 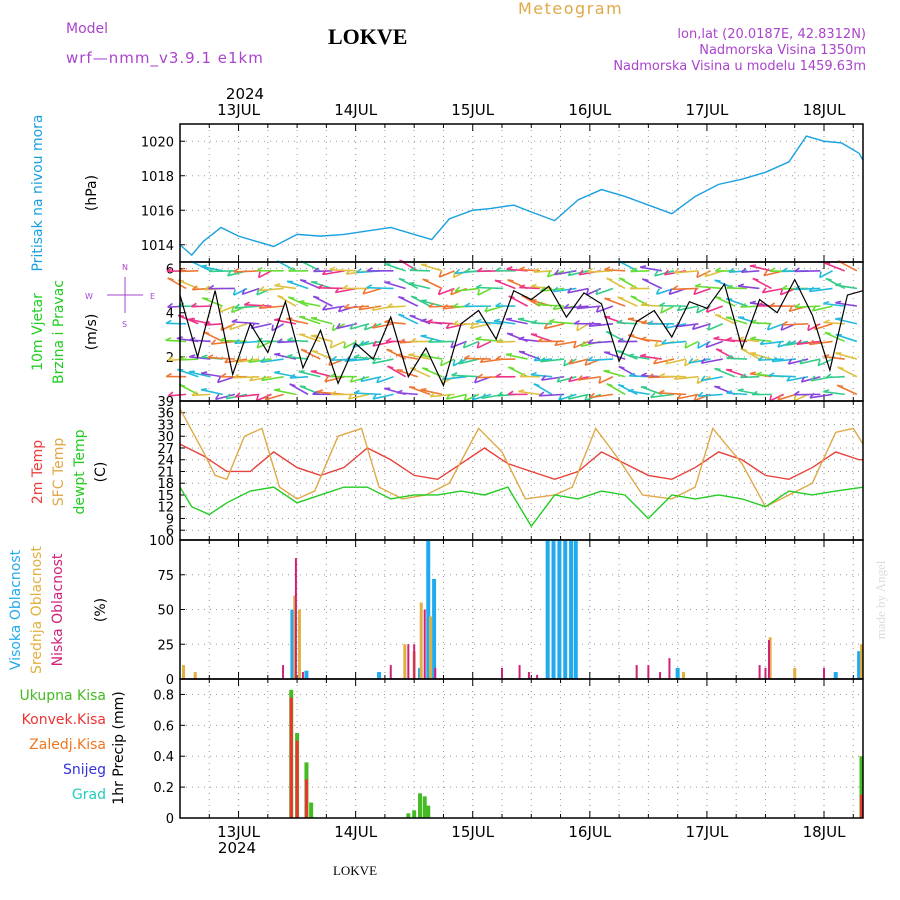 What do you see at coordinates (92, 193) in the screenshot?
I see `svg-text: (hPa)` at bounding box center [92, 193].